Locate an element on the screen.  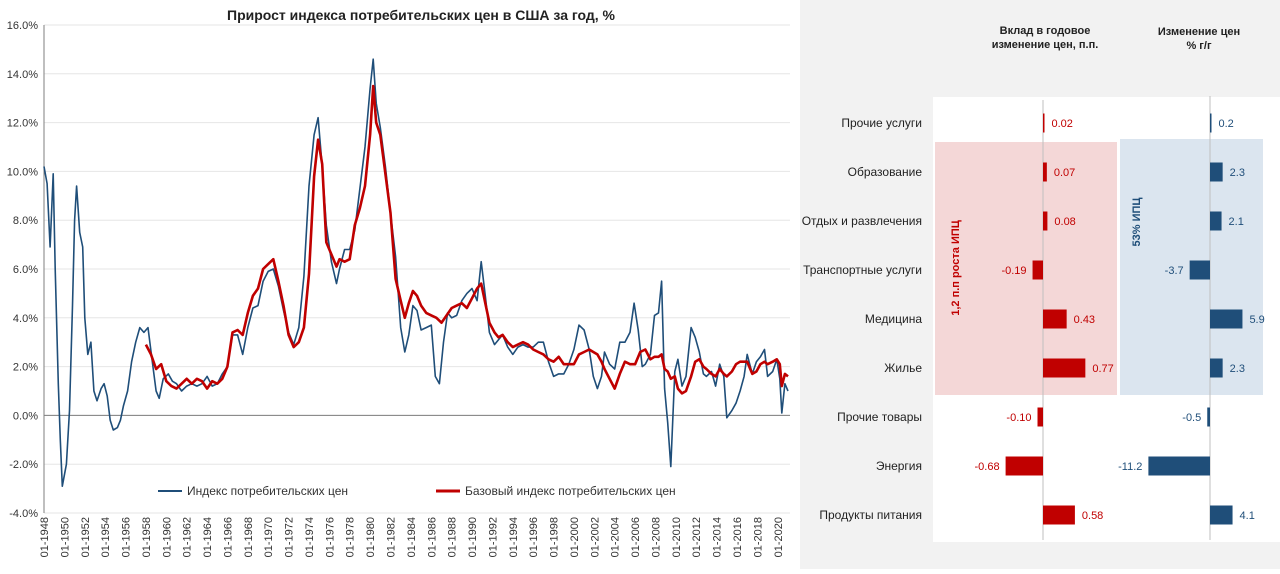
contribution-value-label: 0.58 is located at coordinates (1092, 516).